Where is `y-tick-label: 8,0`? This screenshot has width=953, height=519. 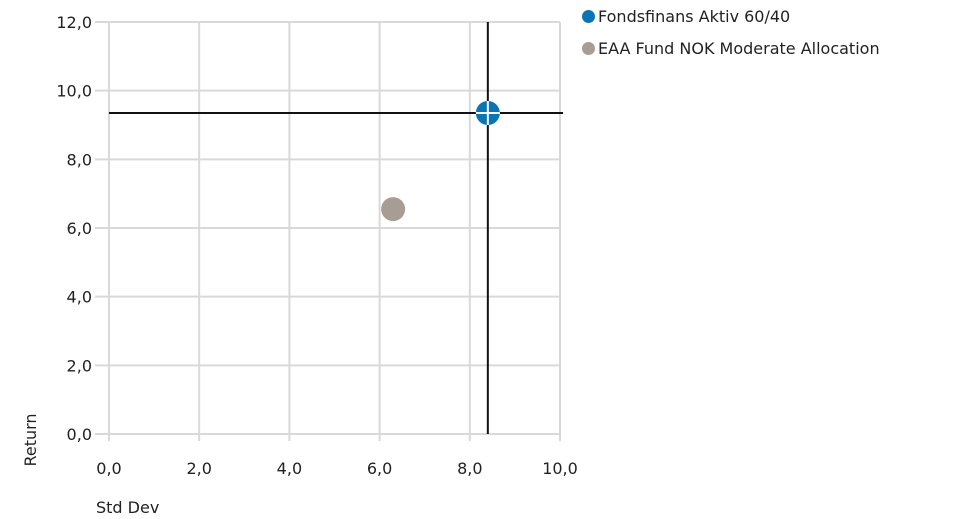 y-tick-label: 8,0 is located at coordinates (79, 159).